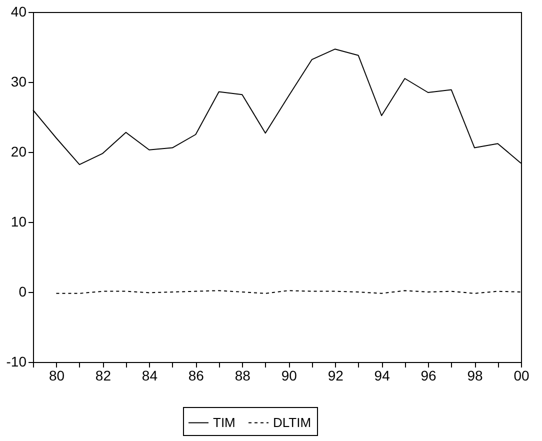 The width and height of the screenshot is (542, 441). What do you see at coordinates (382, 376) in the screenshot?
I see `x-tick-label: 94` at bounding box center [382, 376].